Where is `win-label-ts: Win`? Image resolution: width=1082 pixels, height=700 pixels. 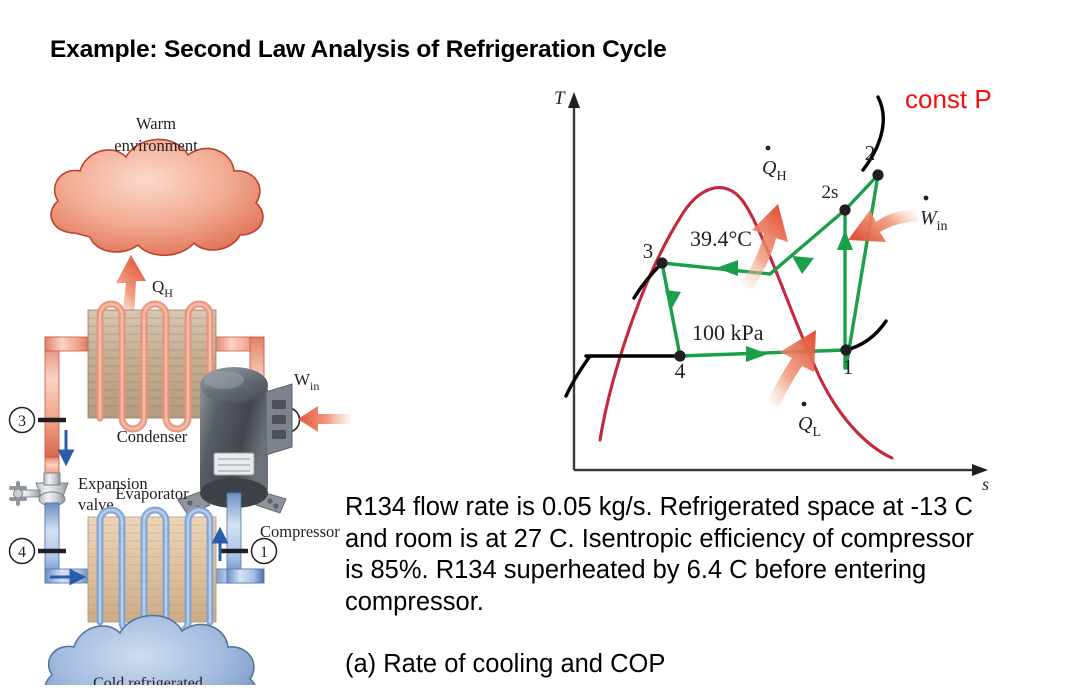
win-label-ts: Win is located at coordinates (934, 220).